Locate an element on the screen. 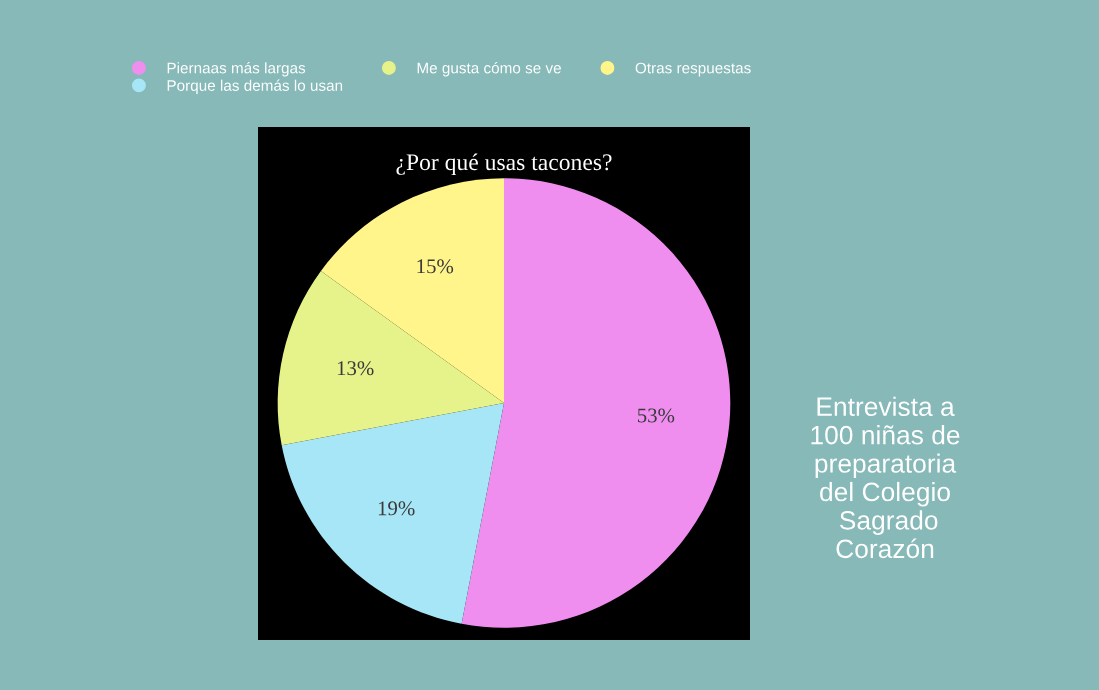  data-label: 19% is located at coordinates (396, 508).